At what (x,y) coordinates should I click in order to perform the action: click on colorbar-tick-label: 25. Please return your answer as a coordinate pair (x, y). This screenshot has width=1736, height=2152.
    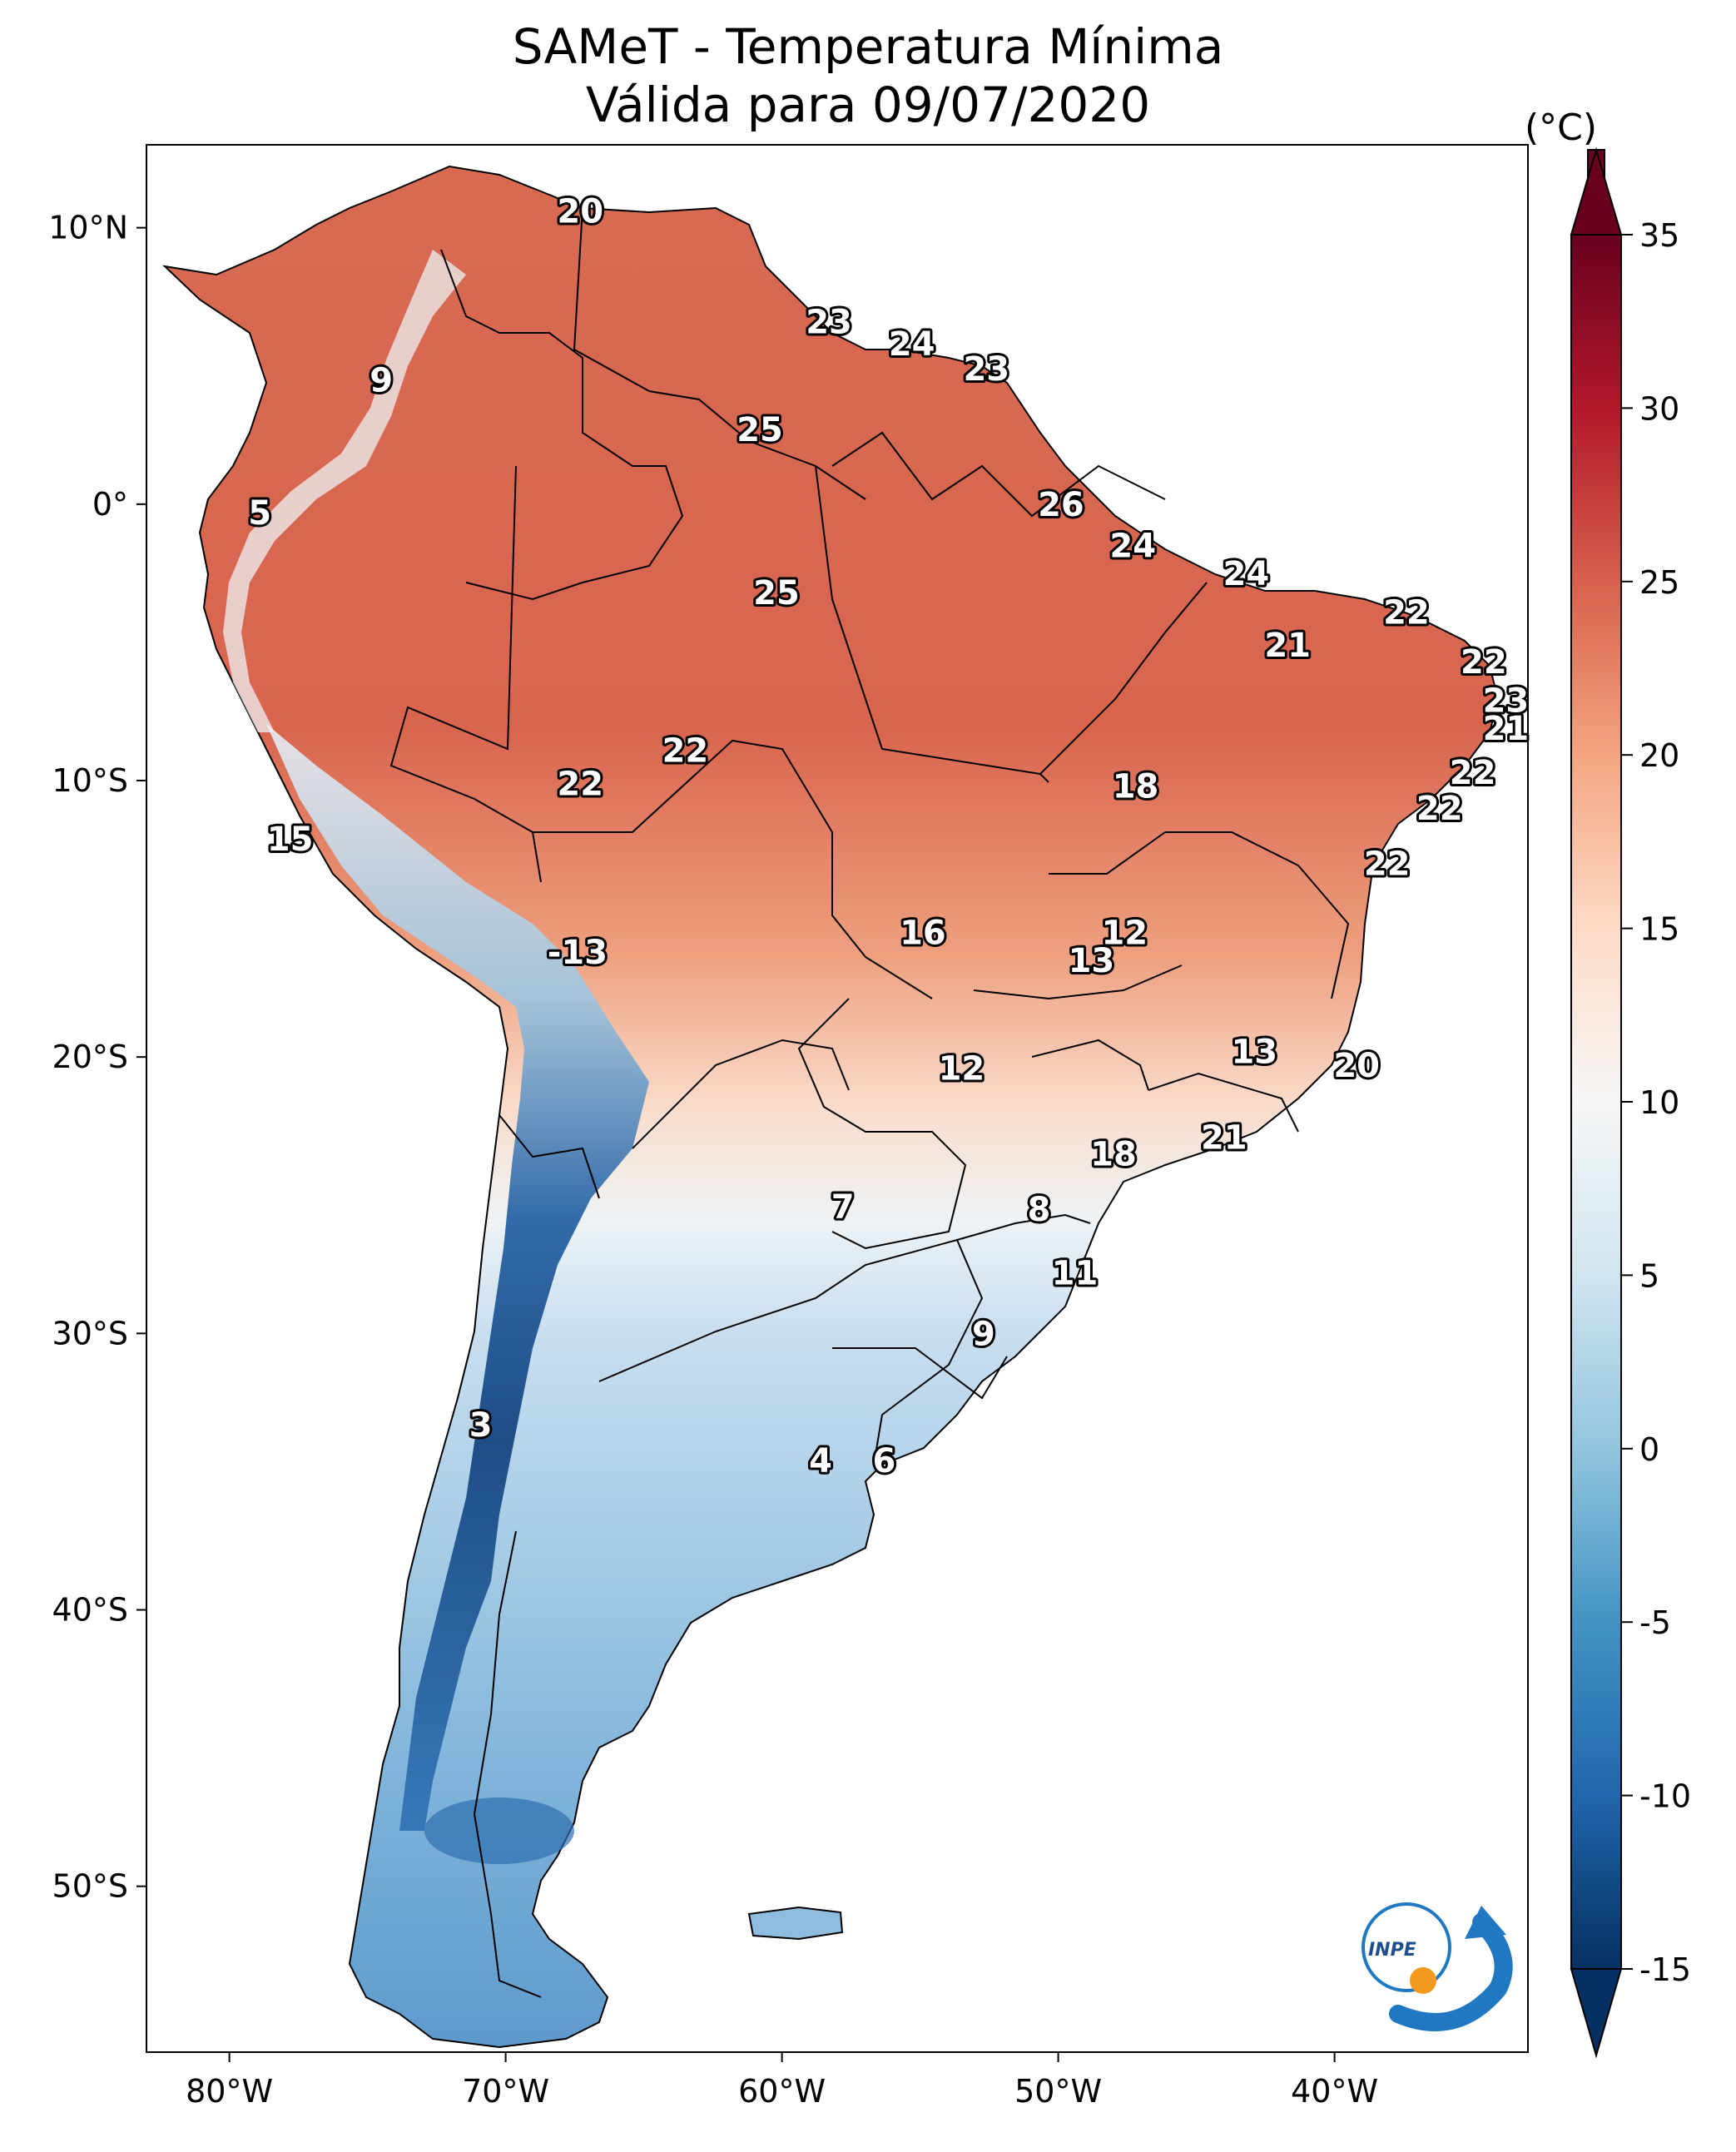
    Looking at the image, I should click on (1659, 582).